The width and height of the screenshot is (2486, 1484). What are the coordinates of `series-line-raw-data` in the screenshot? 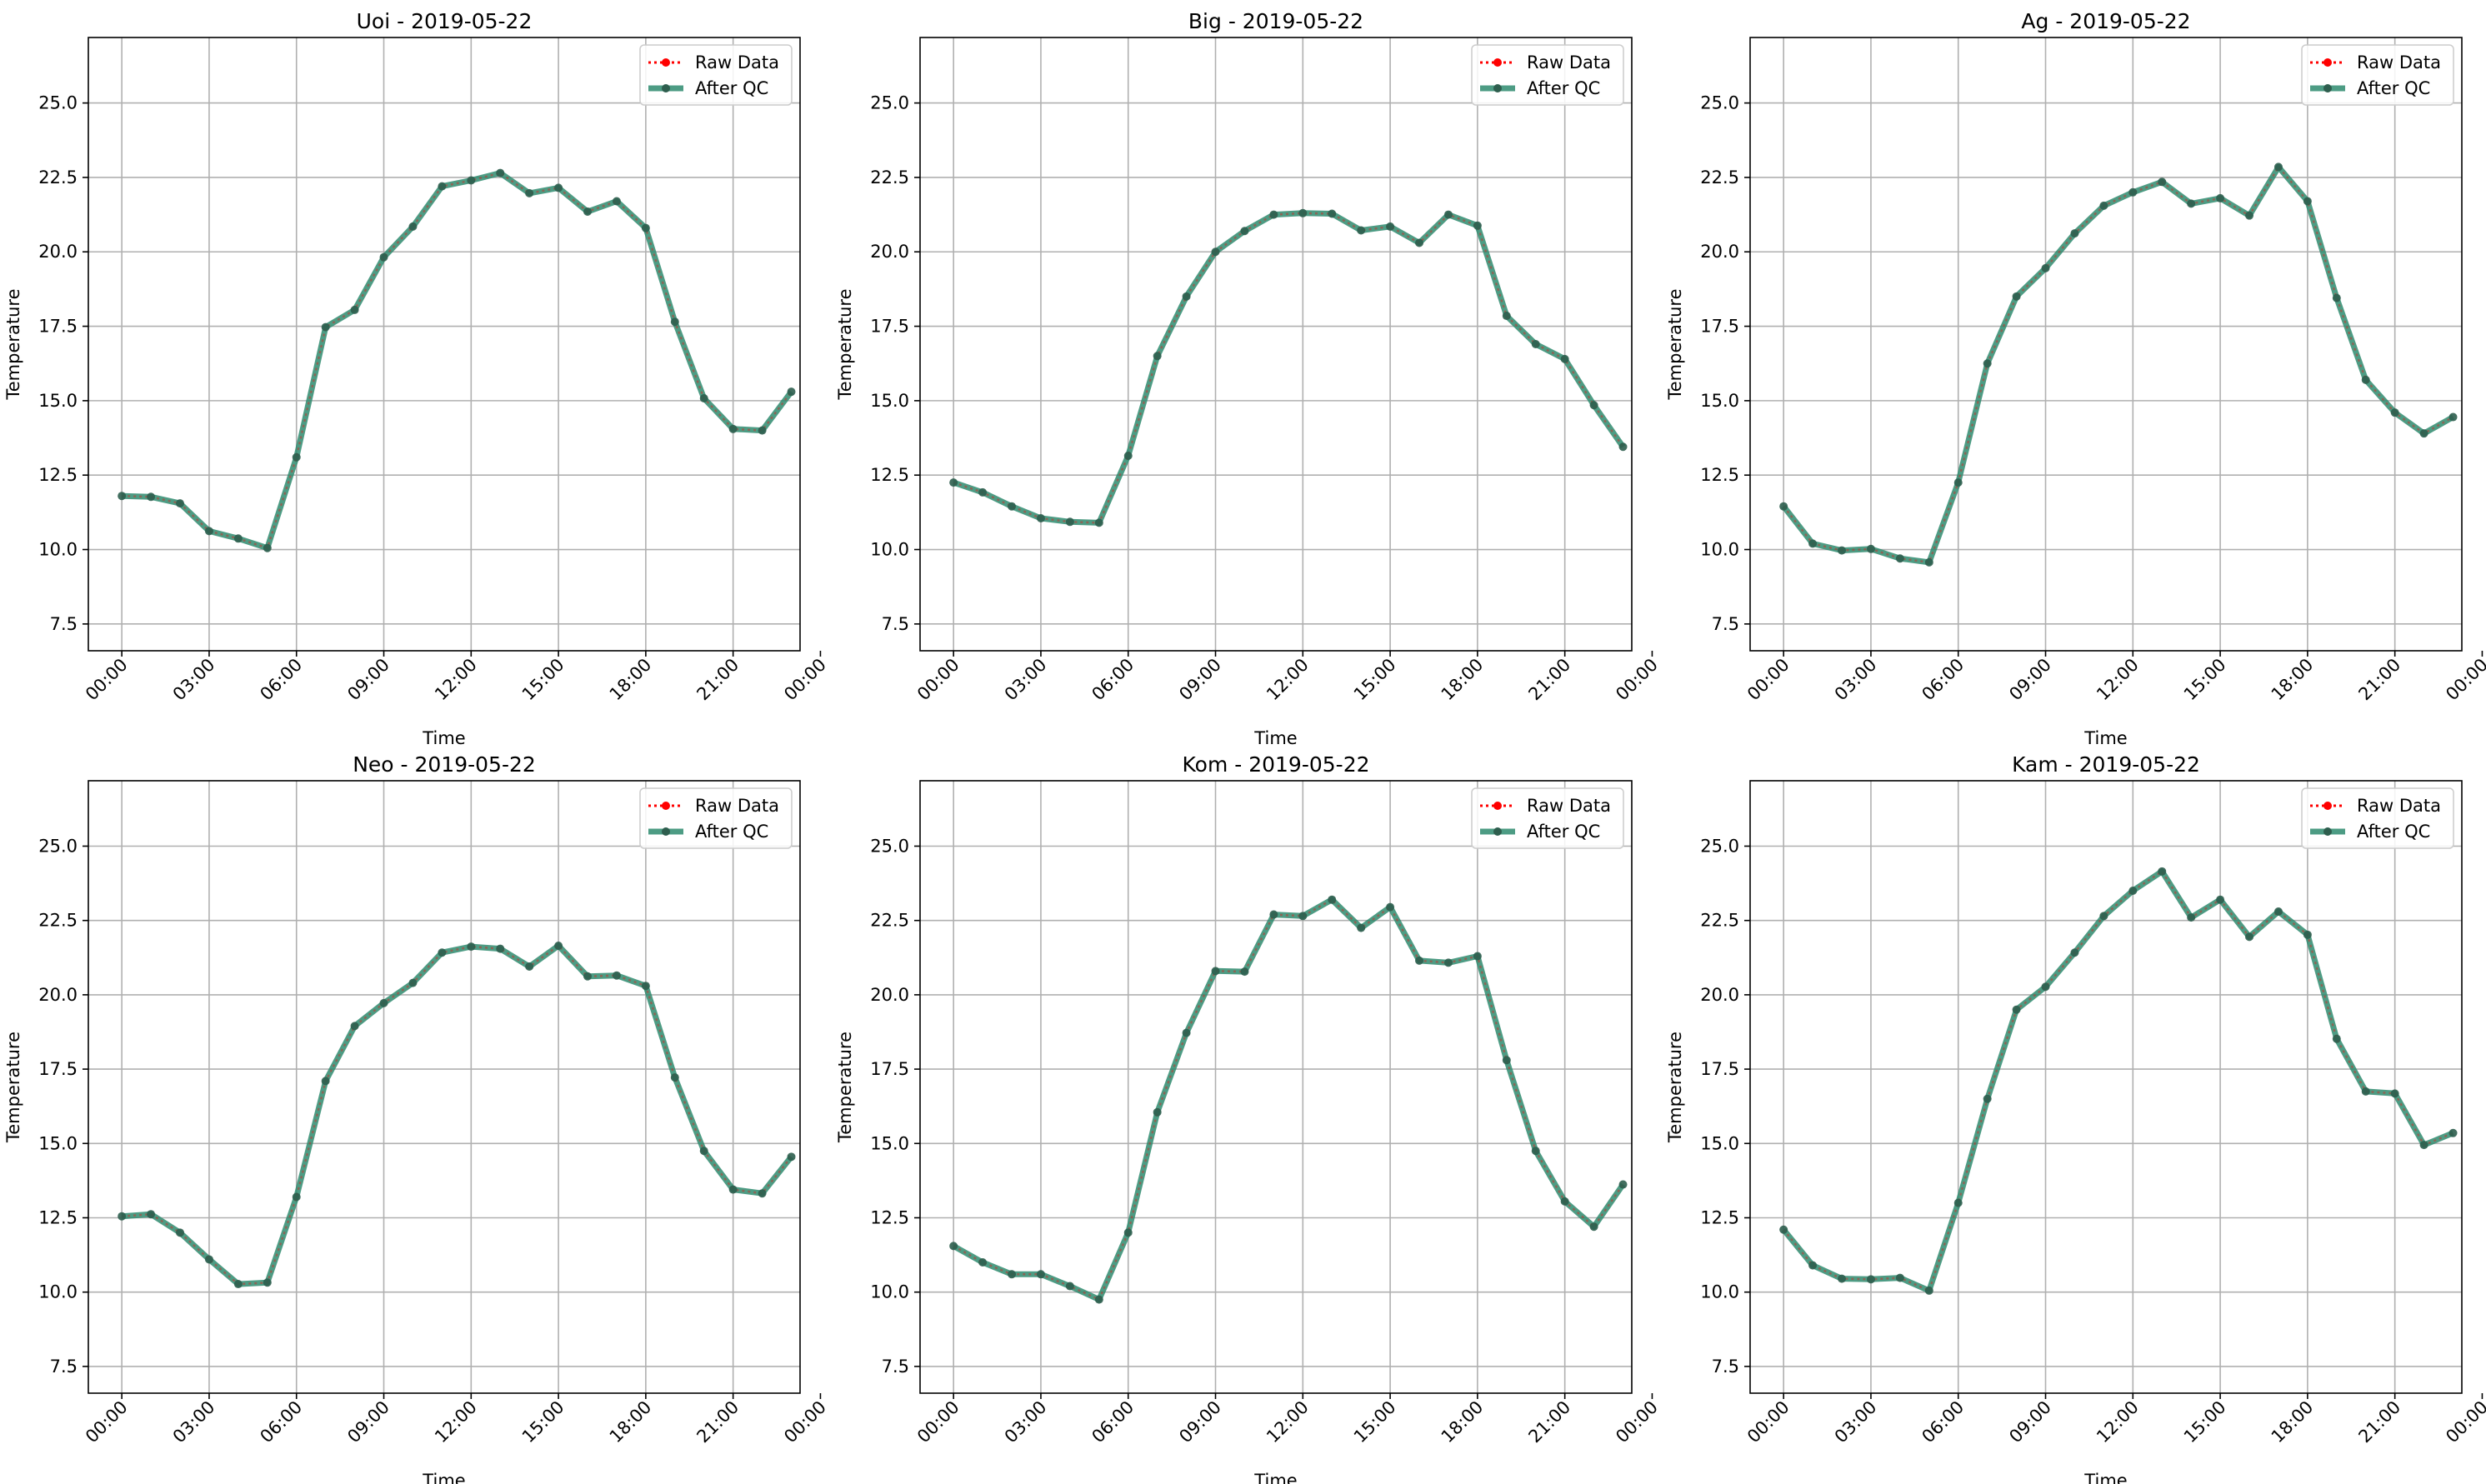 It's located at (457, 1115).